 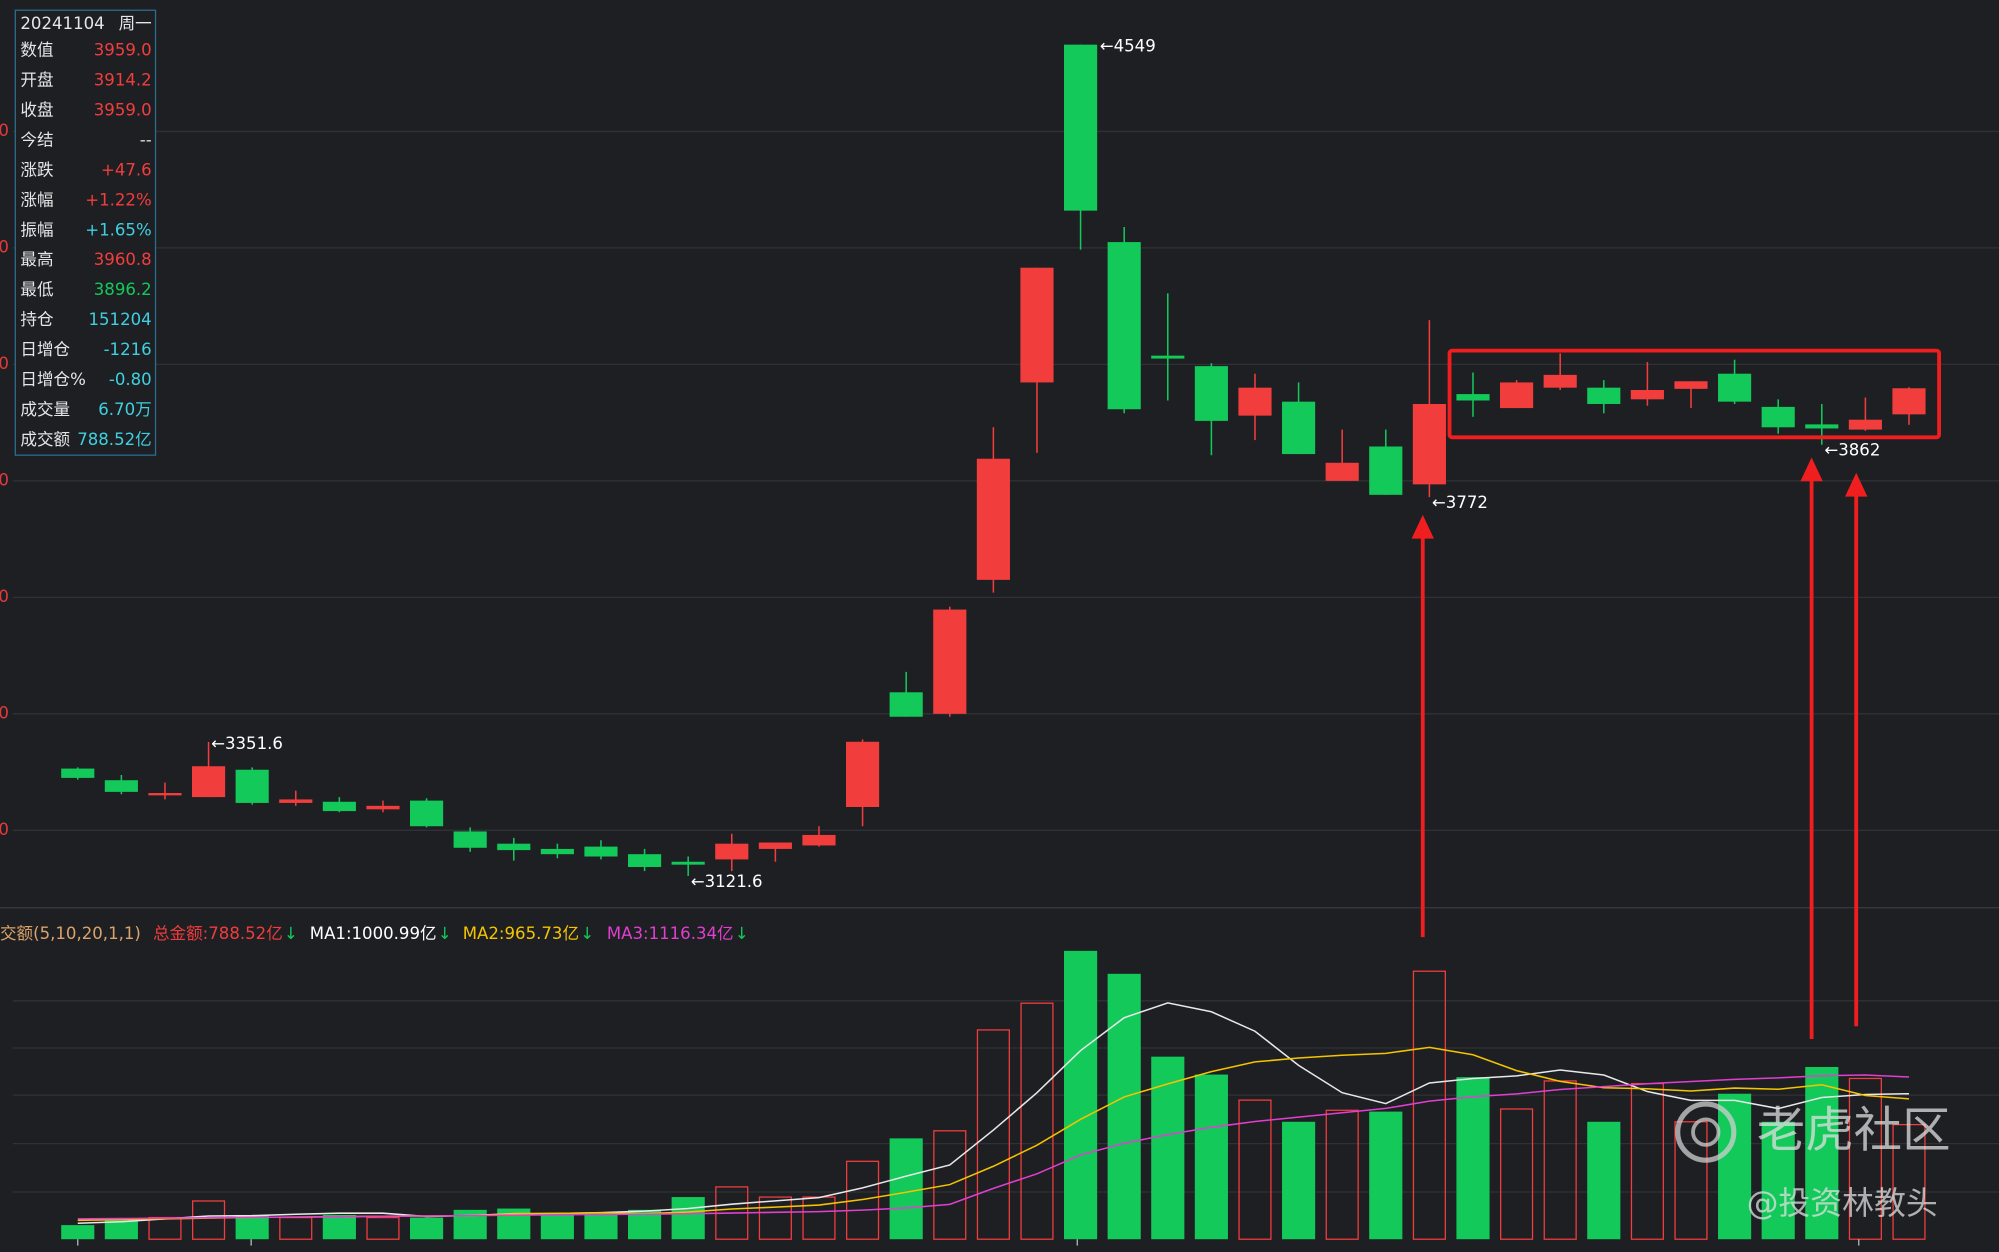 I want to click on watermark: 老虎社区 @投资林教头, so click(x=1813, y=1161).